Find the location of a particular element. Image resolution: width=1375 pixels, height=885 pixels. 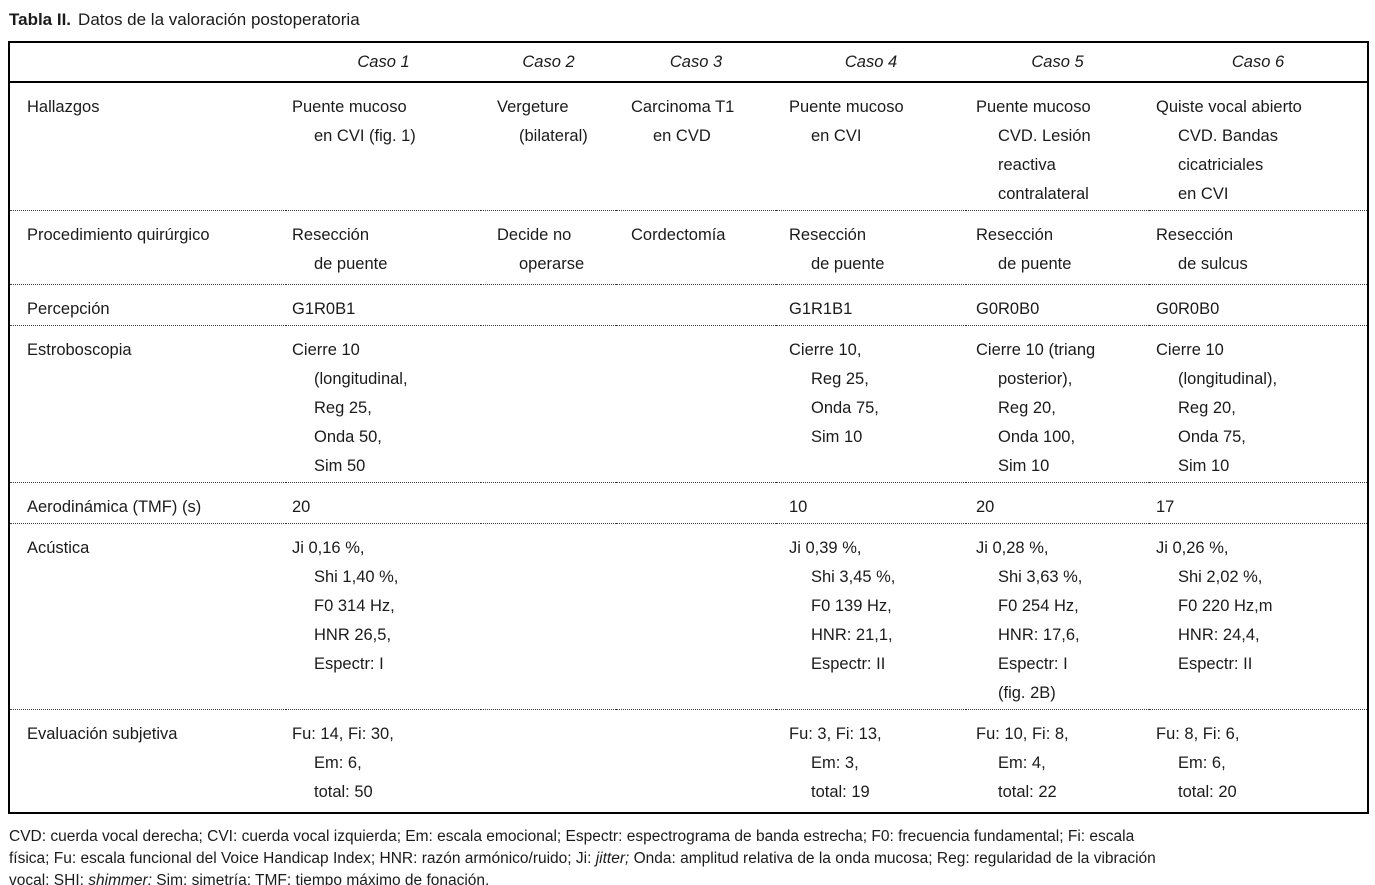

row-label-aerodinamica: Aerodinámica (TMF) (s) is located at coordinates (114, 507).